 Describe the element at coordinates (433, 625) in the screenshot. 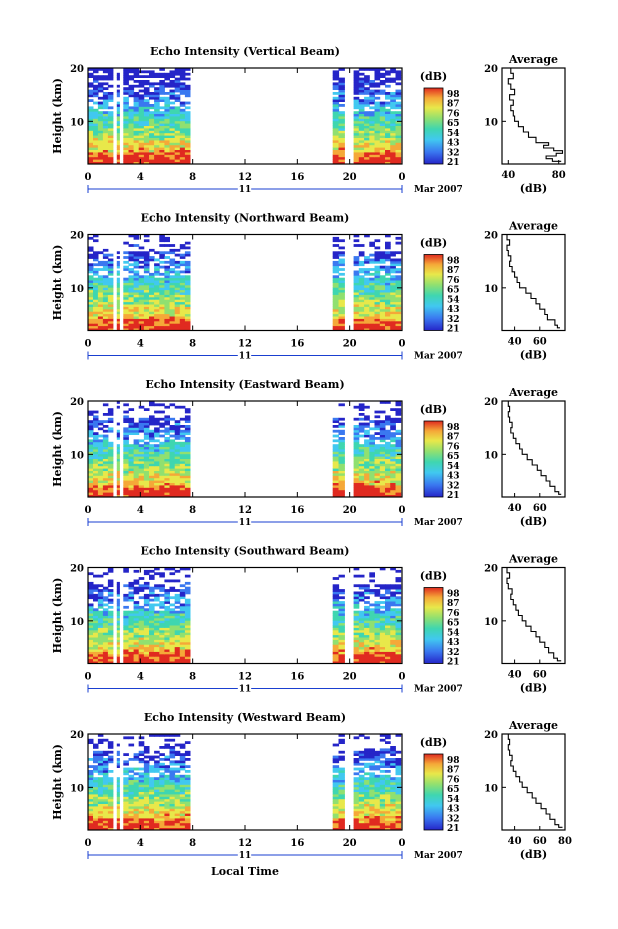

I see `colorbar` at that location.